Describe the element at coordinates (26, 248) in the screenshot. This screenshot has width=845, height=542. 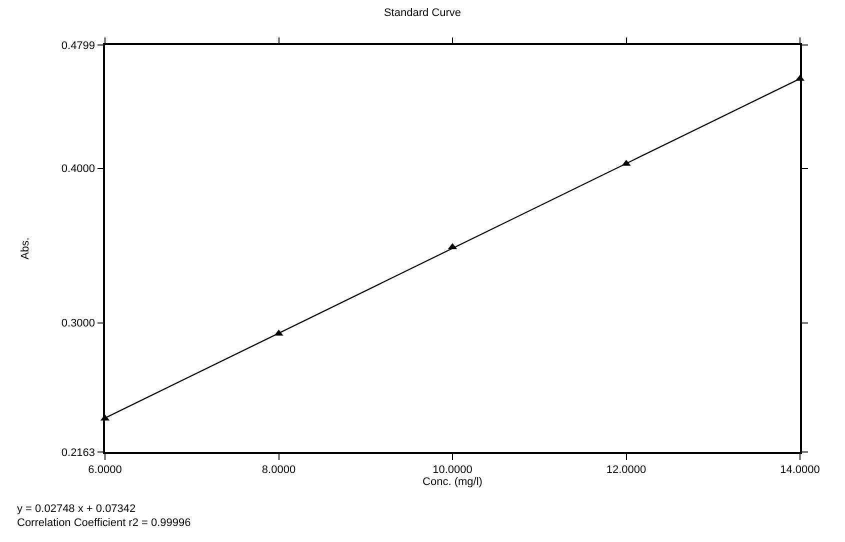
I see `y-axis-title: Abs.` at that location.